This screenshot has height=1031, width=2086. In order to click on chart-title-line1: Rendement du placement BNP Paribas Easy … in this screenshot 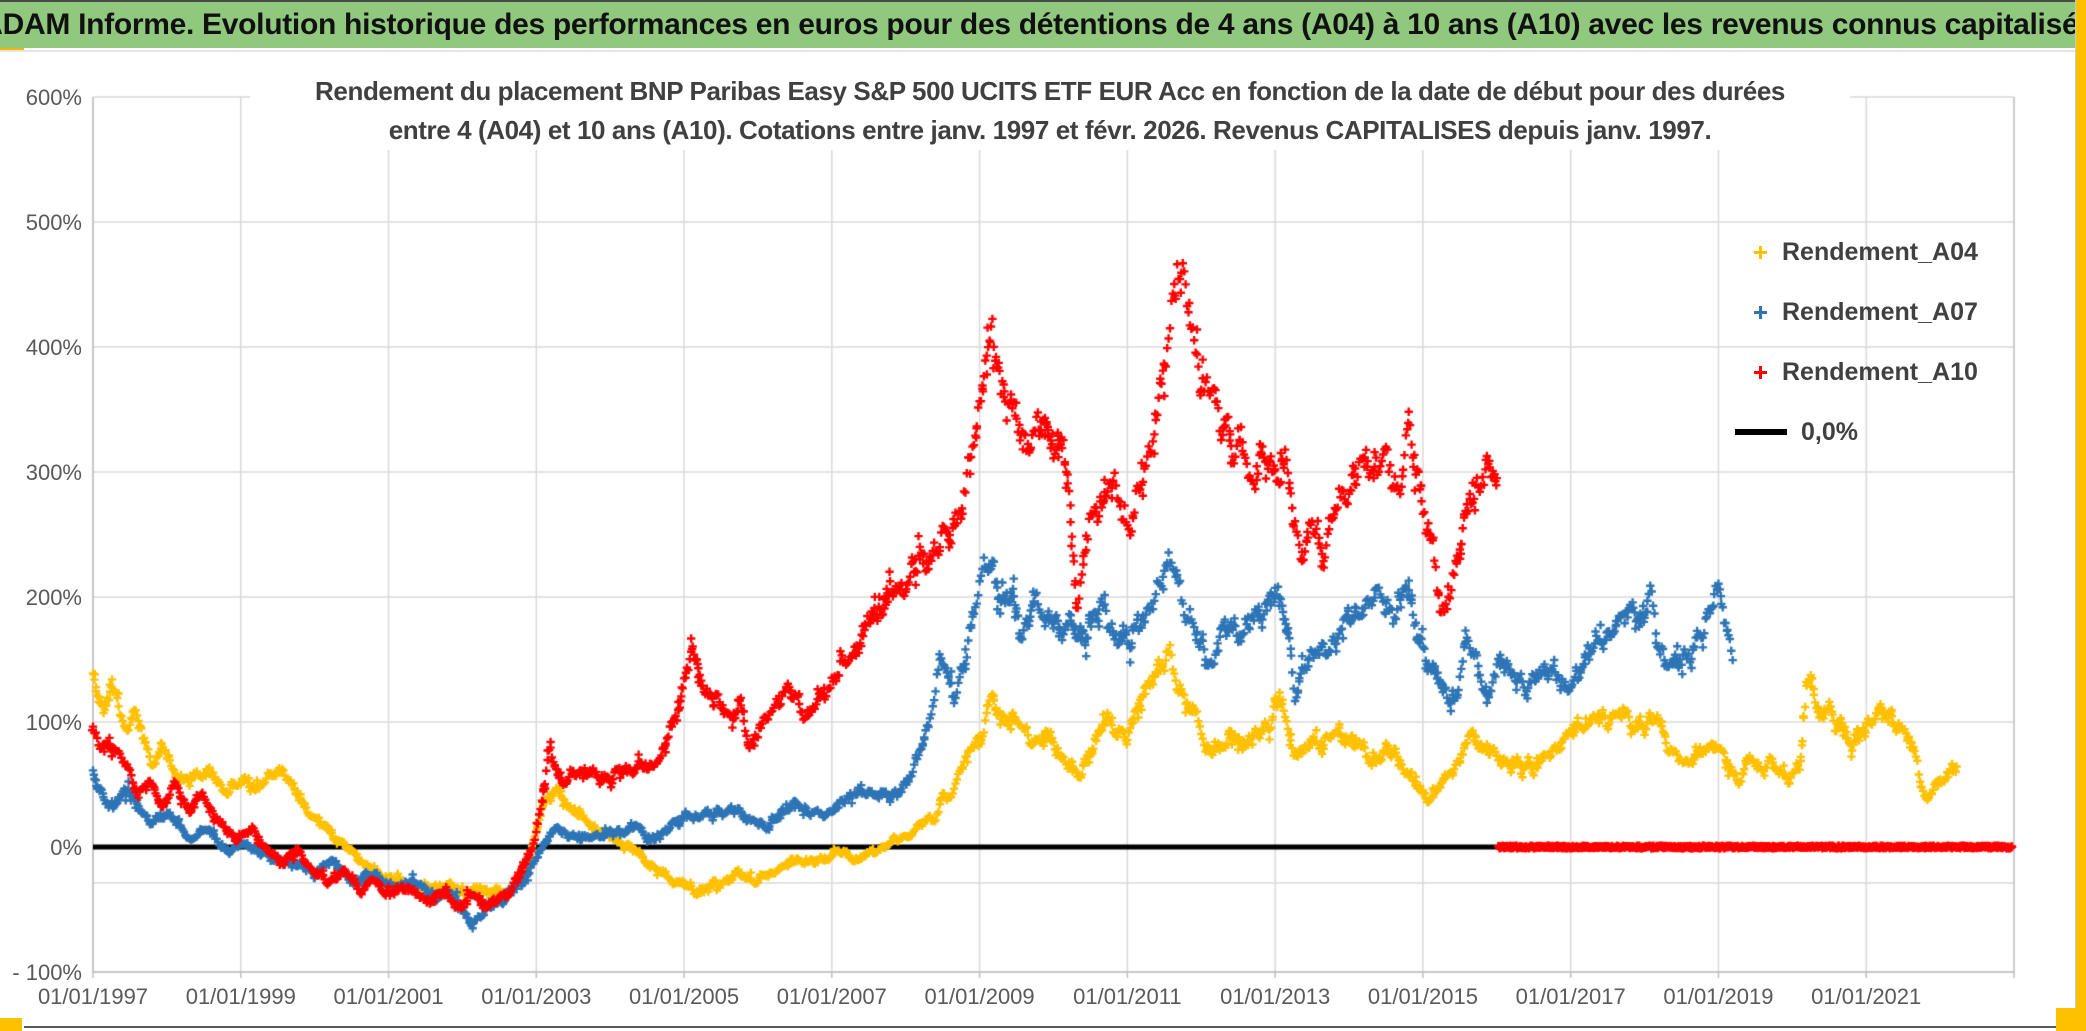, I will do `click(1050, 91)`.